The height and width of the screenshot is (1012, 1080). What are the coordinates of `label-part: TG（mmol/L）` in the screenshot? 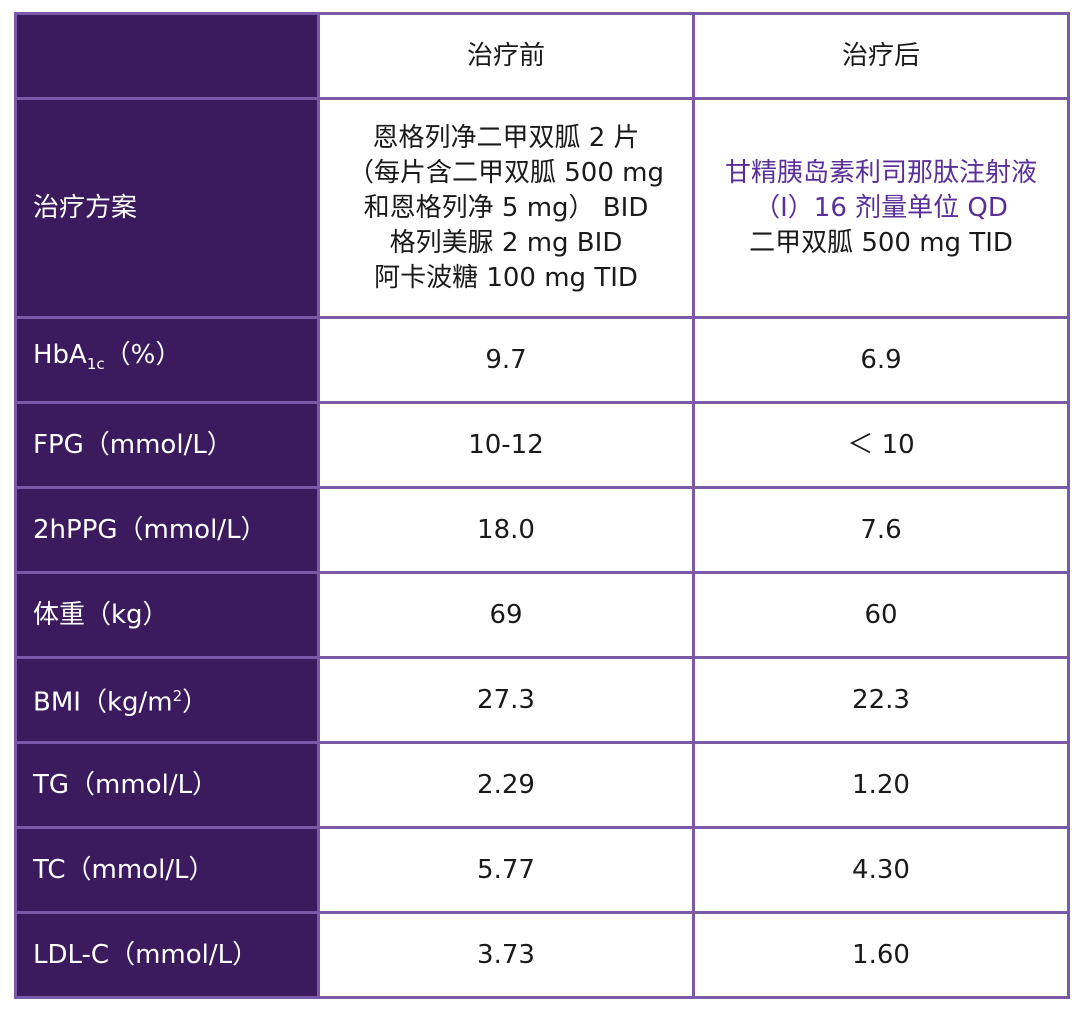 It's located at (126, 784).